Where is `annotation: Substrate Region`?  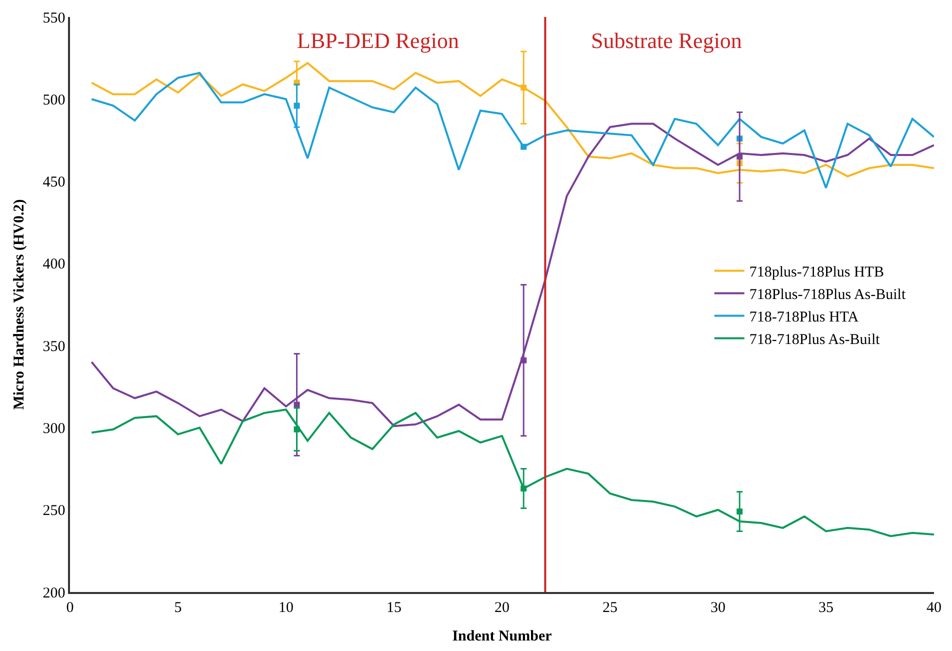
annotation: Substrate Region is located at coordinates (666, 40).